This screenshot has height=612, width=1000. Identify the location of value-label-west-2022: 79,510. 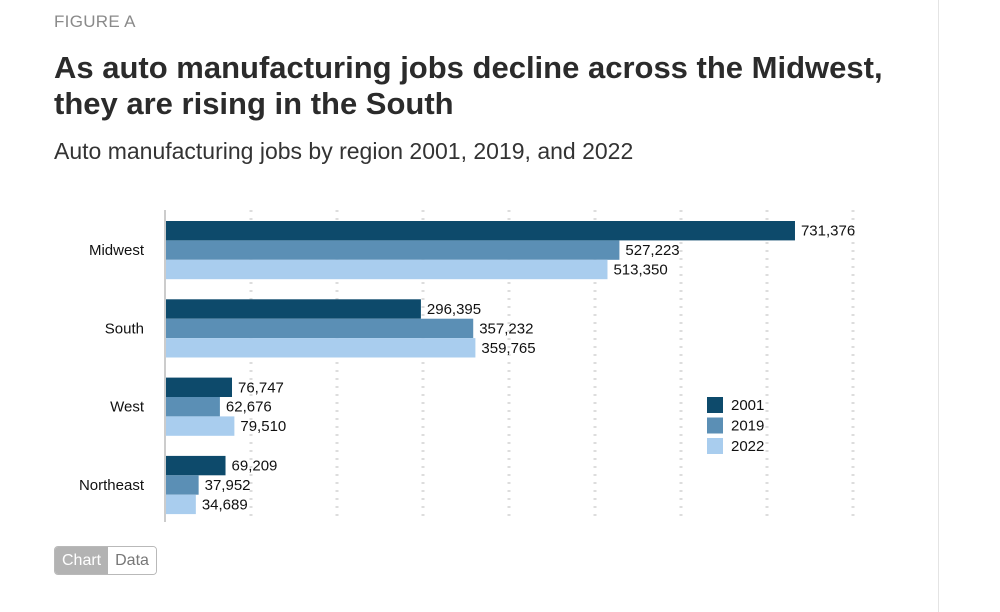
(263, 426).